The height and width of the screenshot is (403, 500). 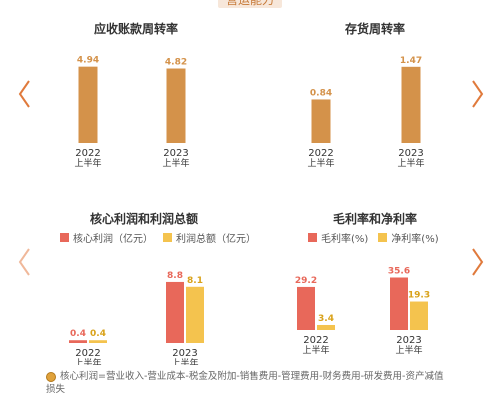 What do you see at coordinates (136, 29) in the screenshot?
I see `chart-title-receivables: 应收账款周转率` at bounding box center [136, 29].